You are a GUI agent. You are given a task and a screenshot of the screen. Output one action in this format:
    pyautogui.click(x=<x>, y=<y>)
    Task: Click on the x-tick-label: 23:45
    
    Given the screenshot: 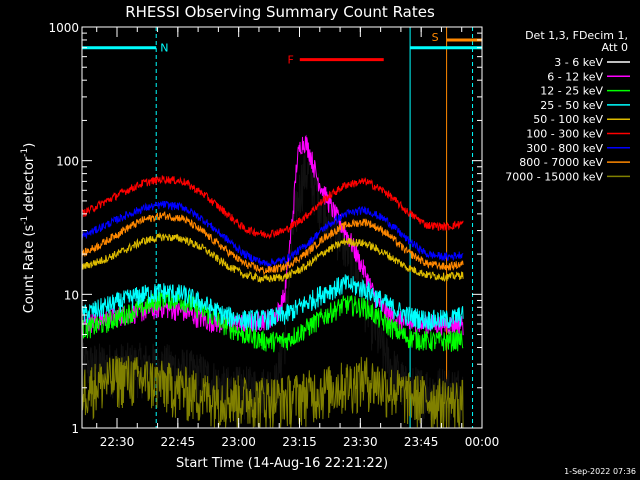 What is the action you would take?
    pyautogui.click(x=421, y=442)
    